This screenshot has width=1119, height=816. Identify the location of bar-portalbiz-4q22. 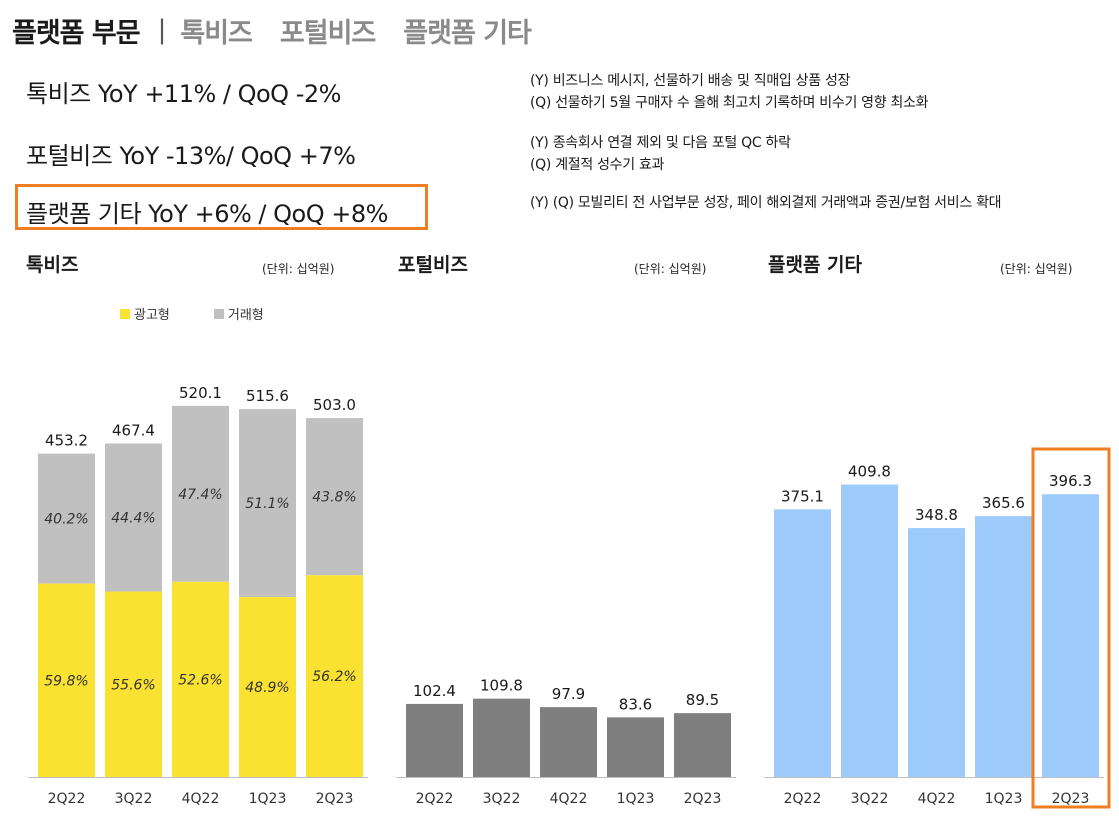
(568, 742).